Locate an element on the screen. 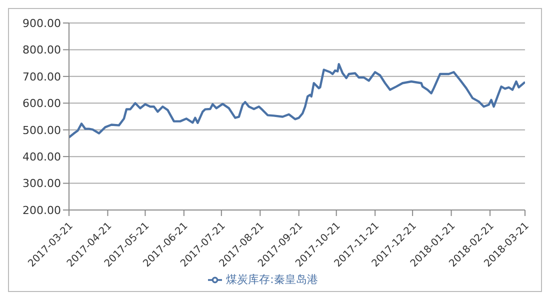 This screenshot has width=550, height=300. y-tick-label: 400.00 is located at coordinates (41, 157).